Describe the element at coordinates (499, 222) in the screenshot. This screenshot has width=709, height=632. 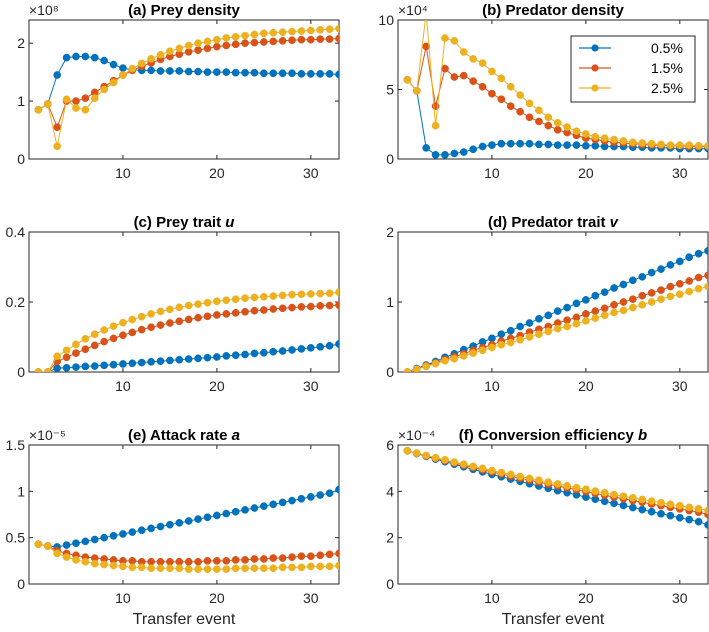
I see `panel-label: (d)` at that location.